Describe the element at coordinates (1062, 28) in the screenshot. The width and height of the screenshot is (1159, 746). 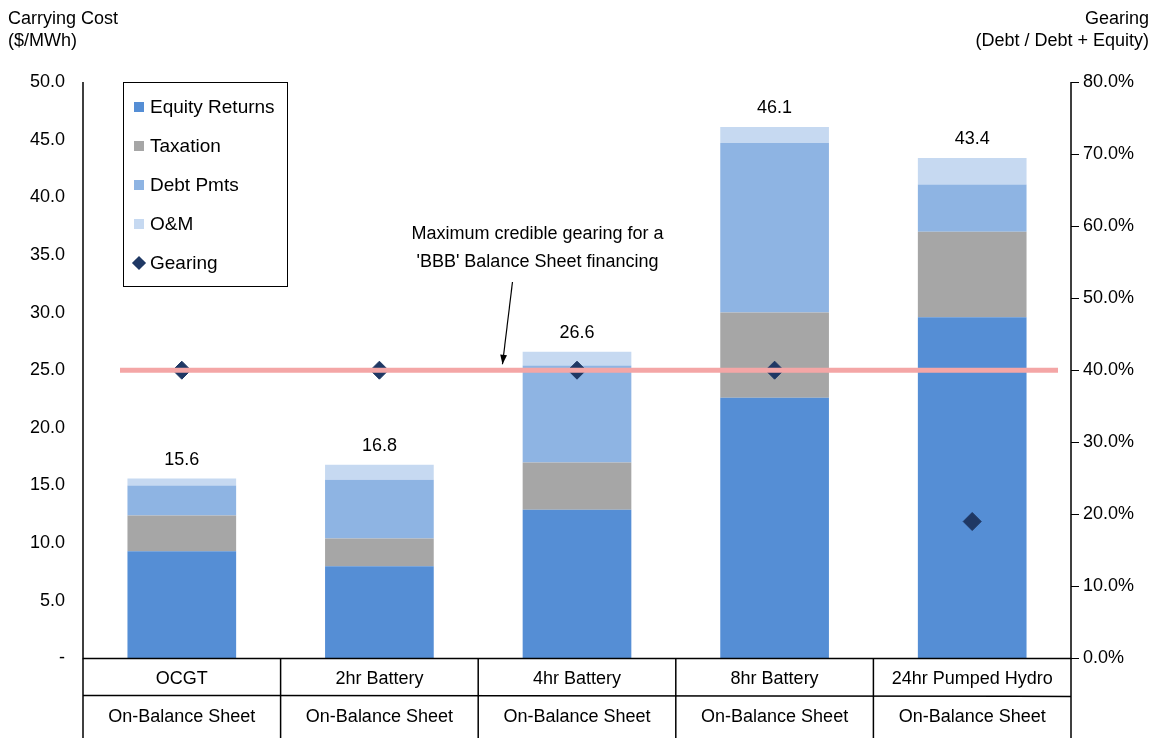
I see `y2-axis-title: Gearing (Debt / Debt + Equity)` at that location.